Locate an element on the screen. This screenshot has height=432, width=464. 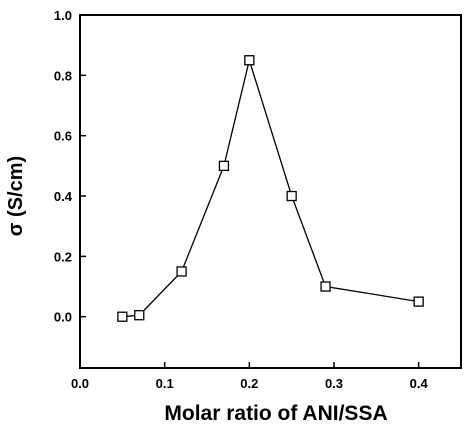
x-tick-label: 0.1 is located at coordinates (165, 383).